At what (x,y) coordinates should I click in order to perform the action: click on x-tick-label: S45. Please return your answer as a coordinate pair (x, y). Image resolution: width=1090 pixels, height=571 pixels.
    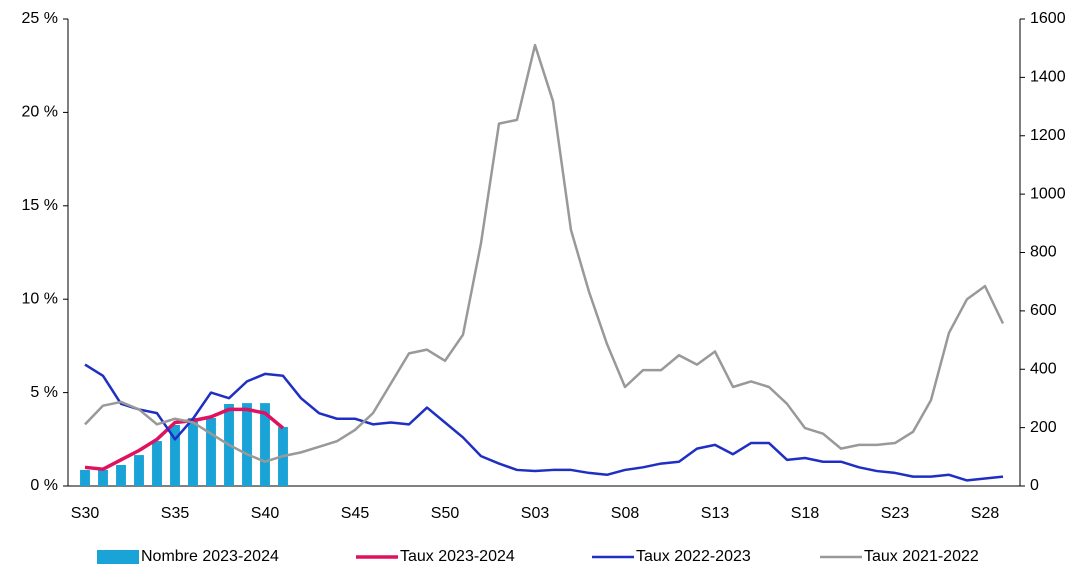
    Looking at the image, I should click on (355, 513).